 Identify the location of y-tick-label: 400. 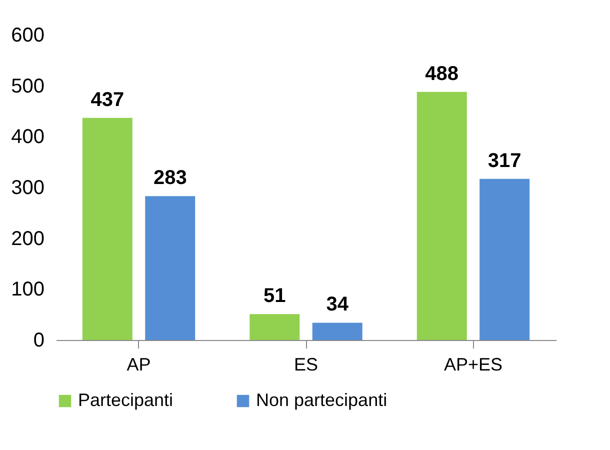
(27, 137).